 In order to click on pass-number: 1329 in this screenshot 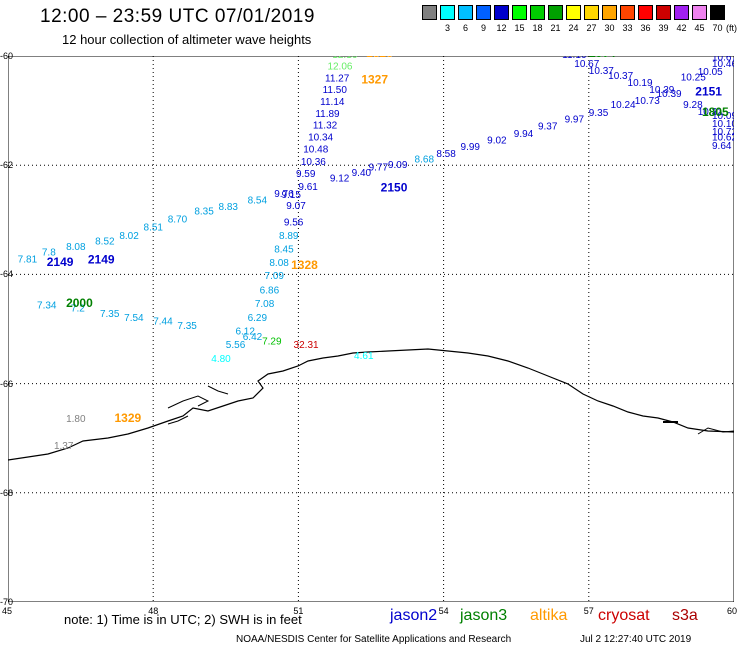, I will do `click(127, 418)`.